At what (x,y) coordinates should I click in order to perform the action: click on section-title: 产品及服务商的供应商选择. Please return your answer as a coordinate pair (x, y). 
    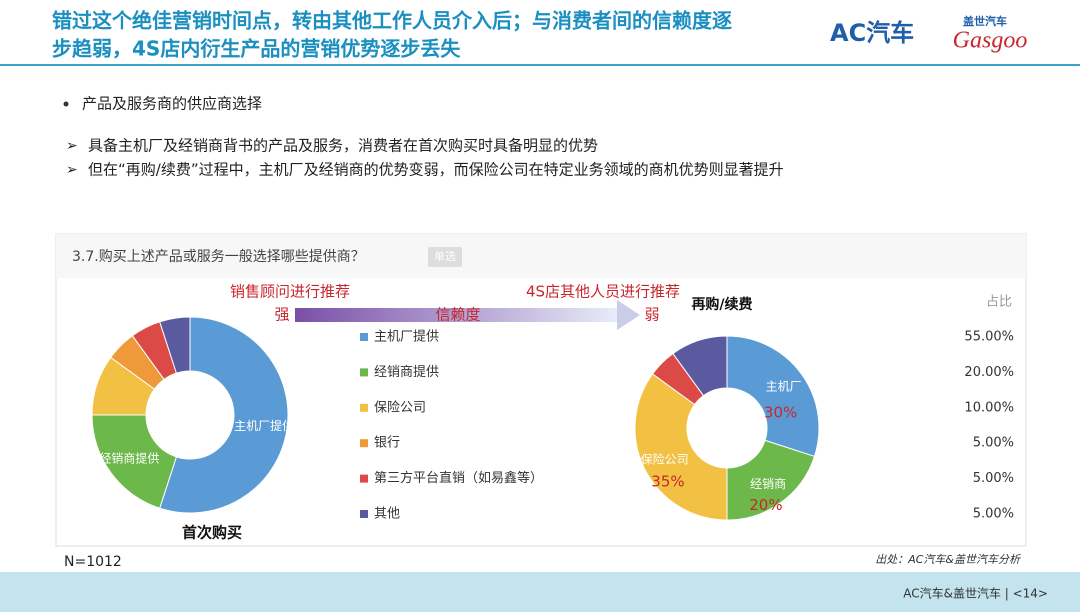
    Looking at the image, I should click on (172, 104).